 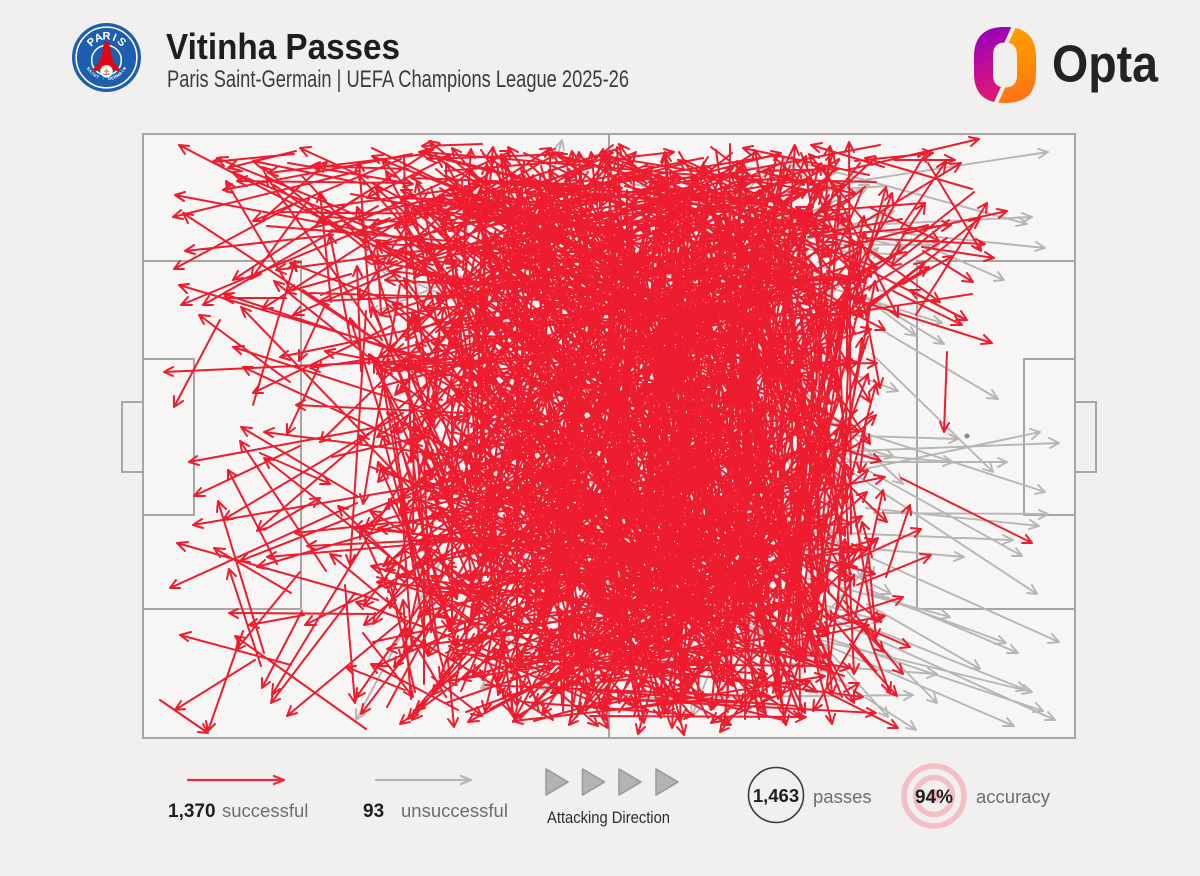 What do you see at coordinates (776, 795) in the screenshot?
I see `svg-text: 1,463` at bounding box center [776, 795].